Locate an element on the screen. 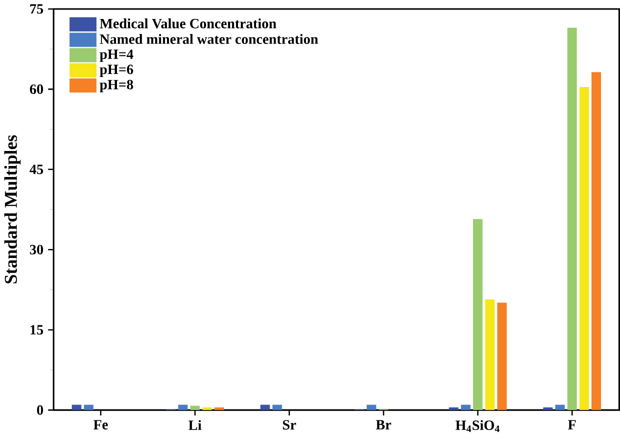 The height and width of the screenshot is (436, 620). x-tick-label: H$_{4}$SiO$_{4}$ is located at coordinates (478, 426).